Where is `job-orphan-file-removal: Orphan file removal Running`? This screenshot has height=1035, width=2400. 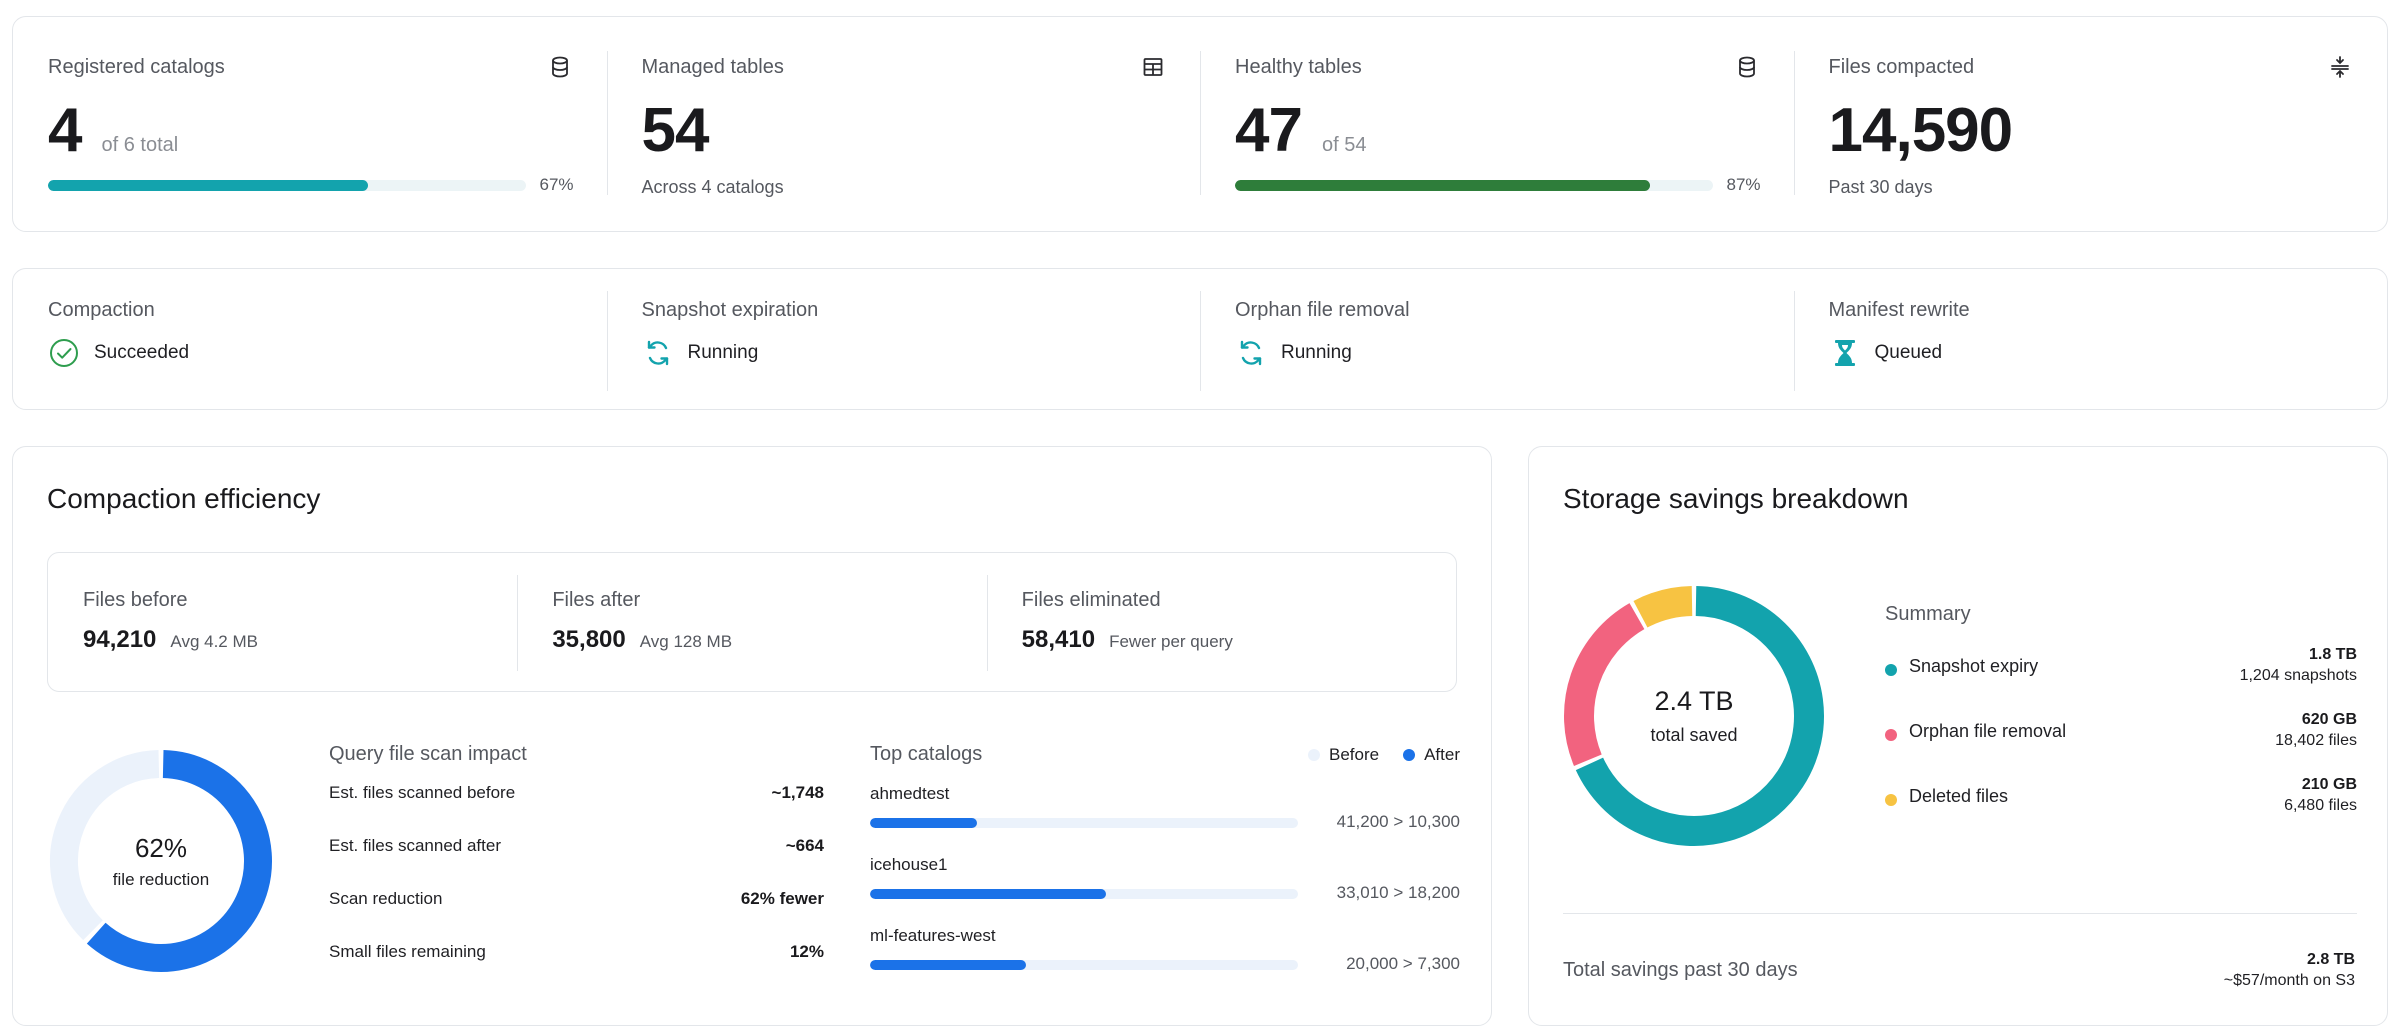
job-orphan-file-removal: Orphan file removal Running is located at coordinates (1497, 339).